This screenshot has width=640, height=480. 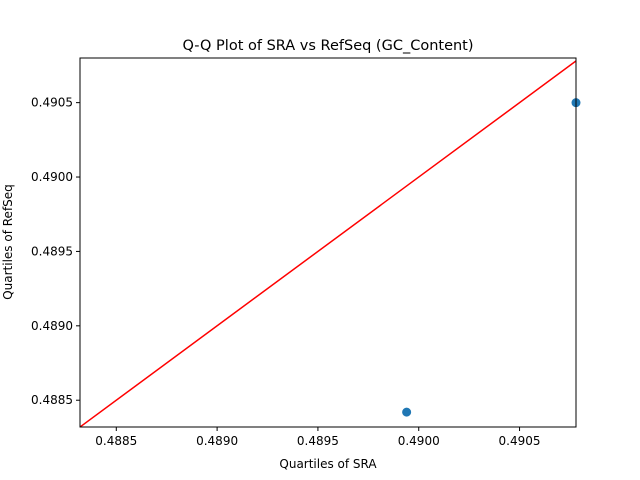 What do you see at coordinates (419, 441) in the screenshot?
I see `x-tick-label: 0.4900` at bounding box center [419, 441].